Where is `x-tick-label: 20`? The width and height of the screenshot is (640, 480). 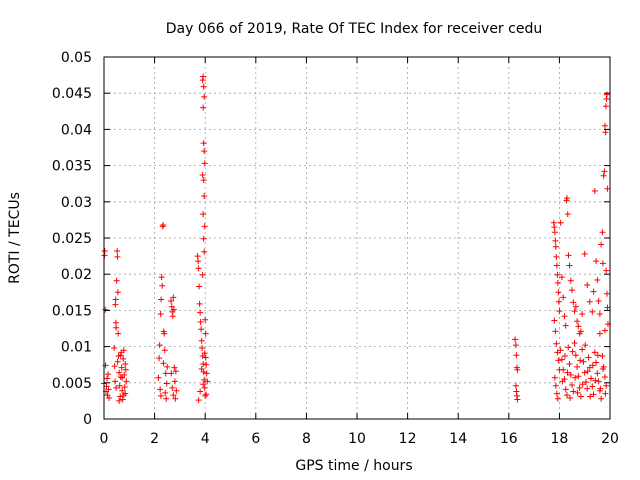 x-tick-label: 20 is located at coordinates (610, 439).